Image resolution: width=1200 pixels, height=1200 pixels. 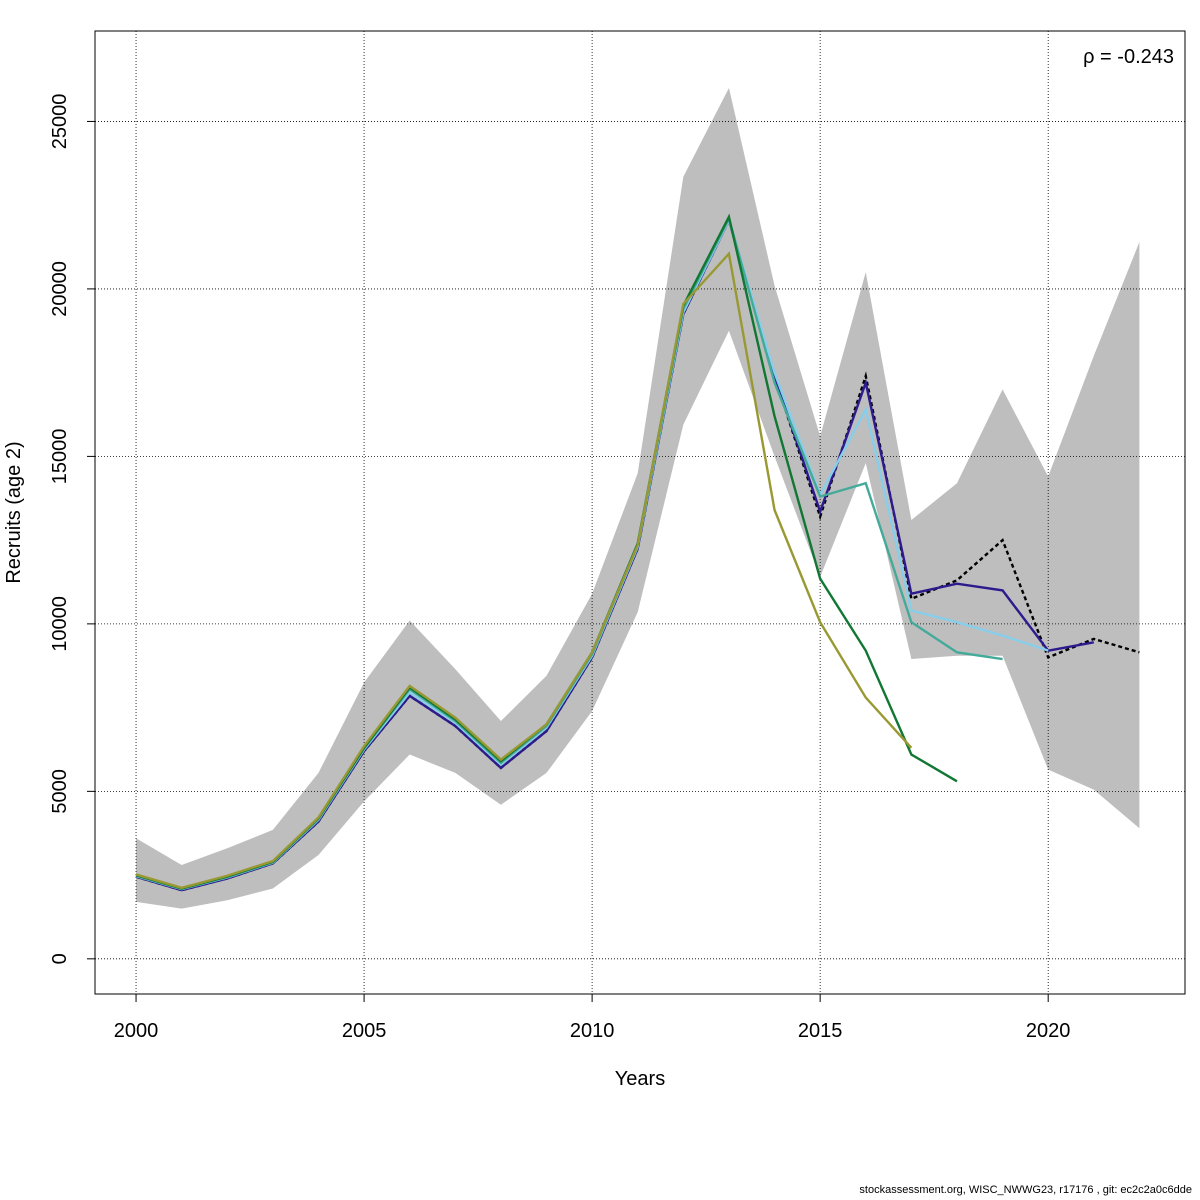 What do you see at coordinates (60, 791) in the screenshot?
I see `y-tick-label: 5000` at bounding box center [60, 791].